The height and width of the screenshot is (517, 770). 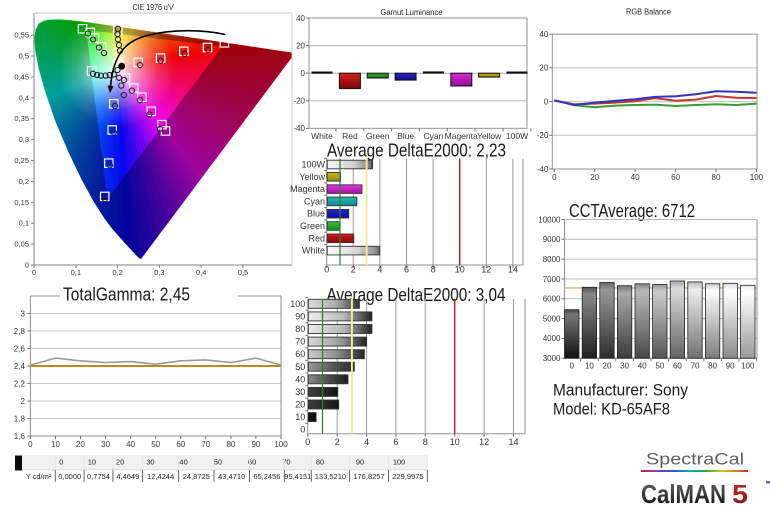 I want to click on svg-text: 176,8257, so click(x=368, y=476).